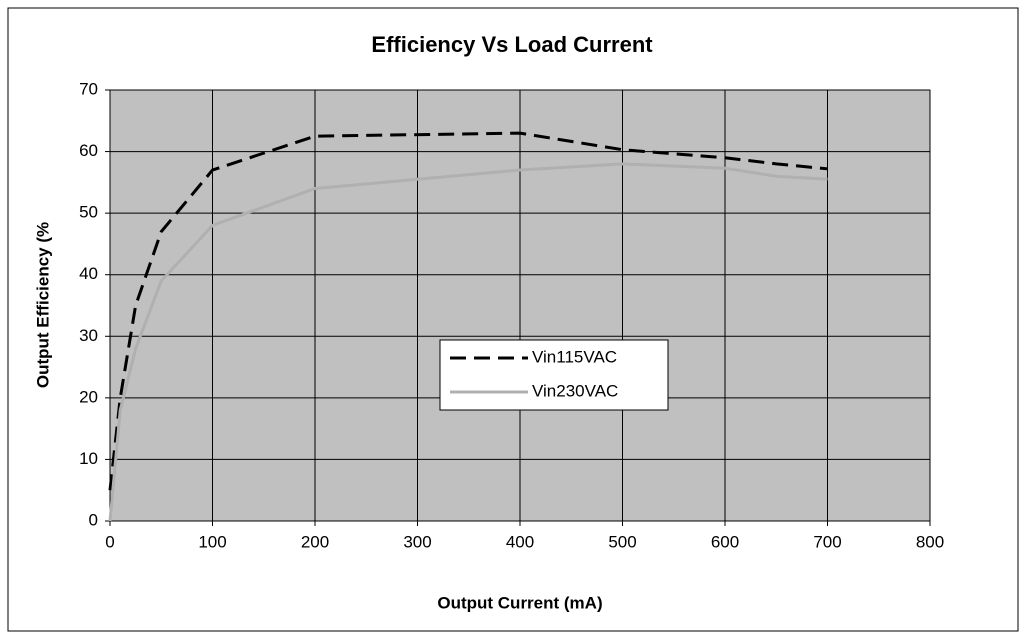  I want to click on x-tick-label: 800, so click(930, 541).